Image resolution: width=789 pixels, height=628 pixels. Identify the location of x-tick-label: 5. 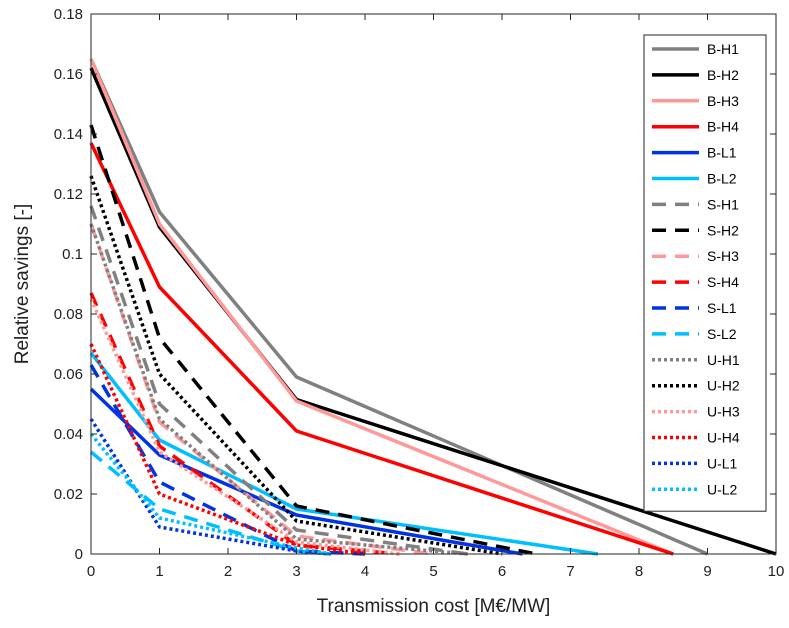
(433, 571).